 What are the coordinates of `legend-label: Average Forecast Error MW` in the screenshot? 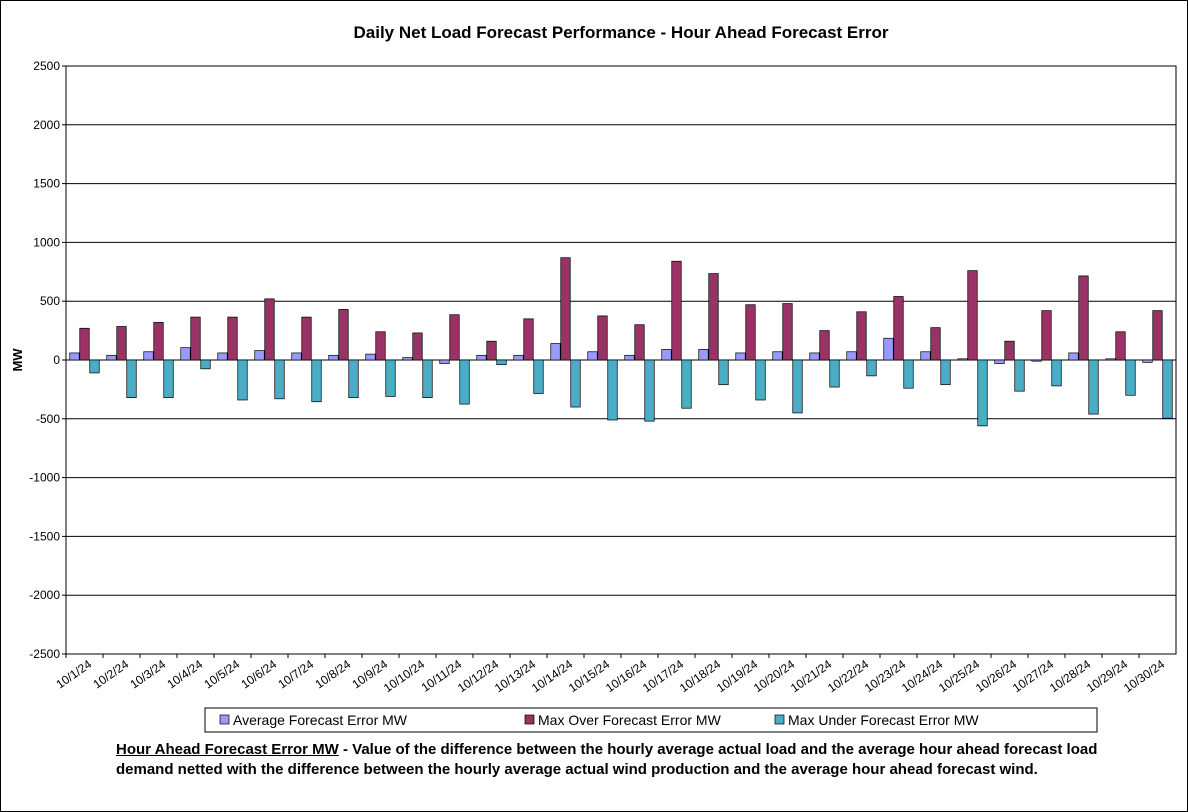 It's located at (320, 720).